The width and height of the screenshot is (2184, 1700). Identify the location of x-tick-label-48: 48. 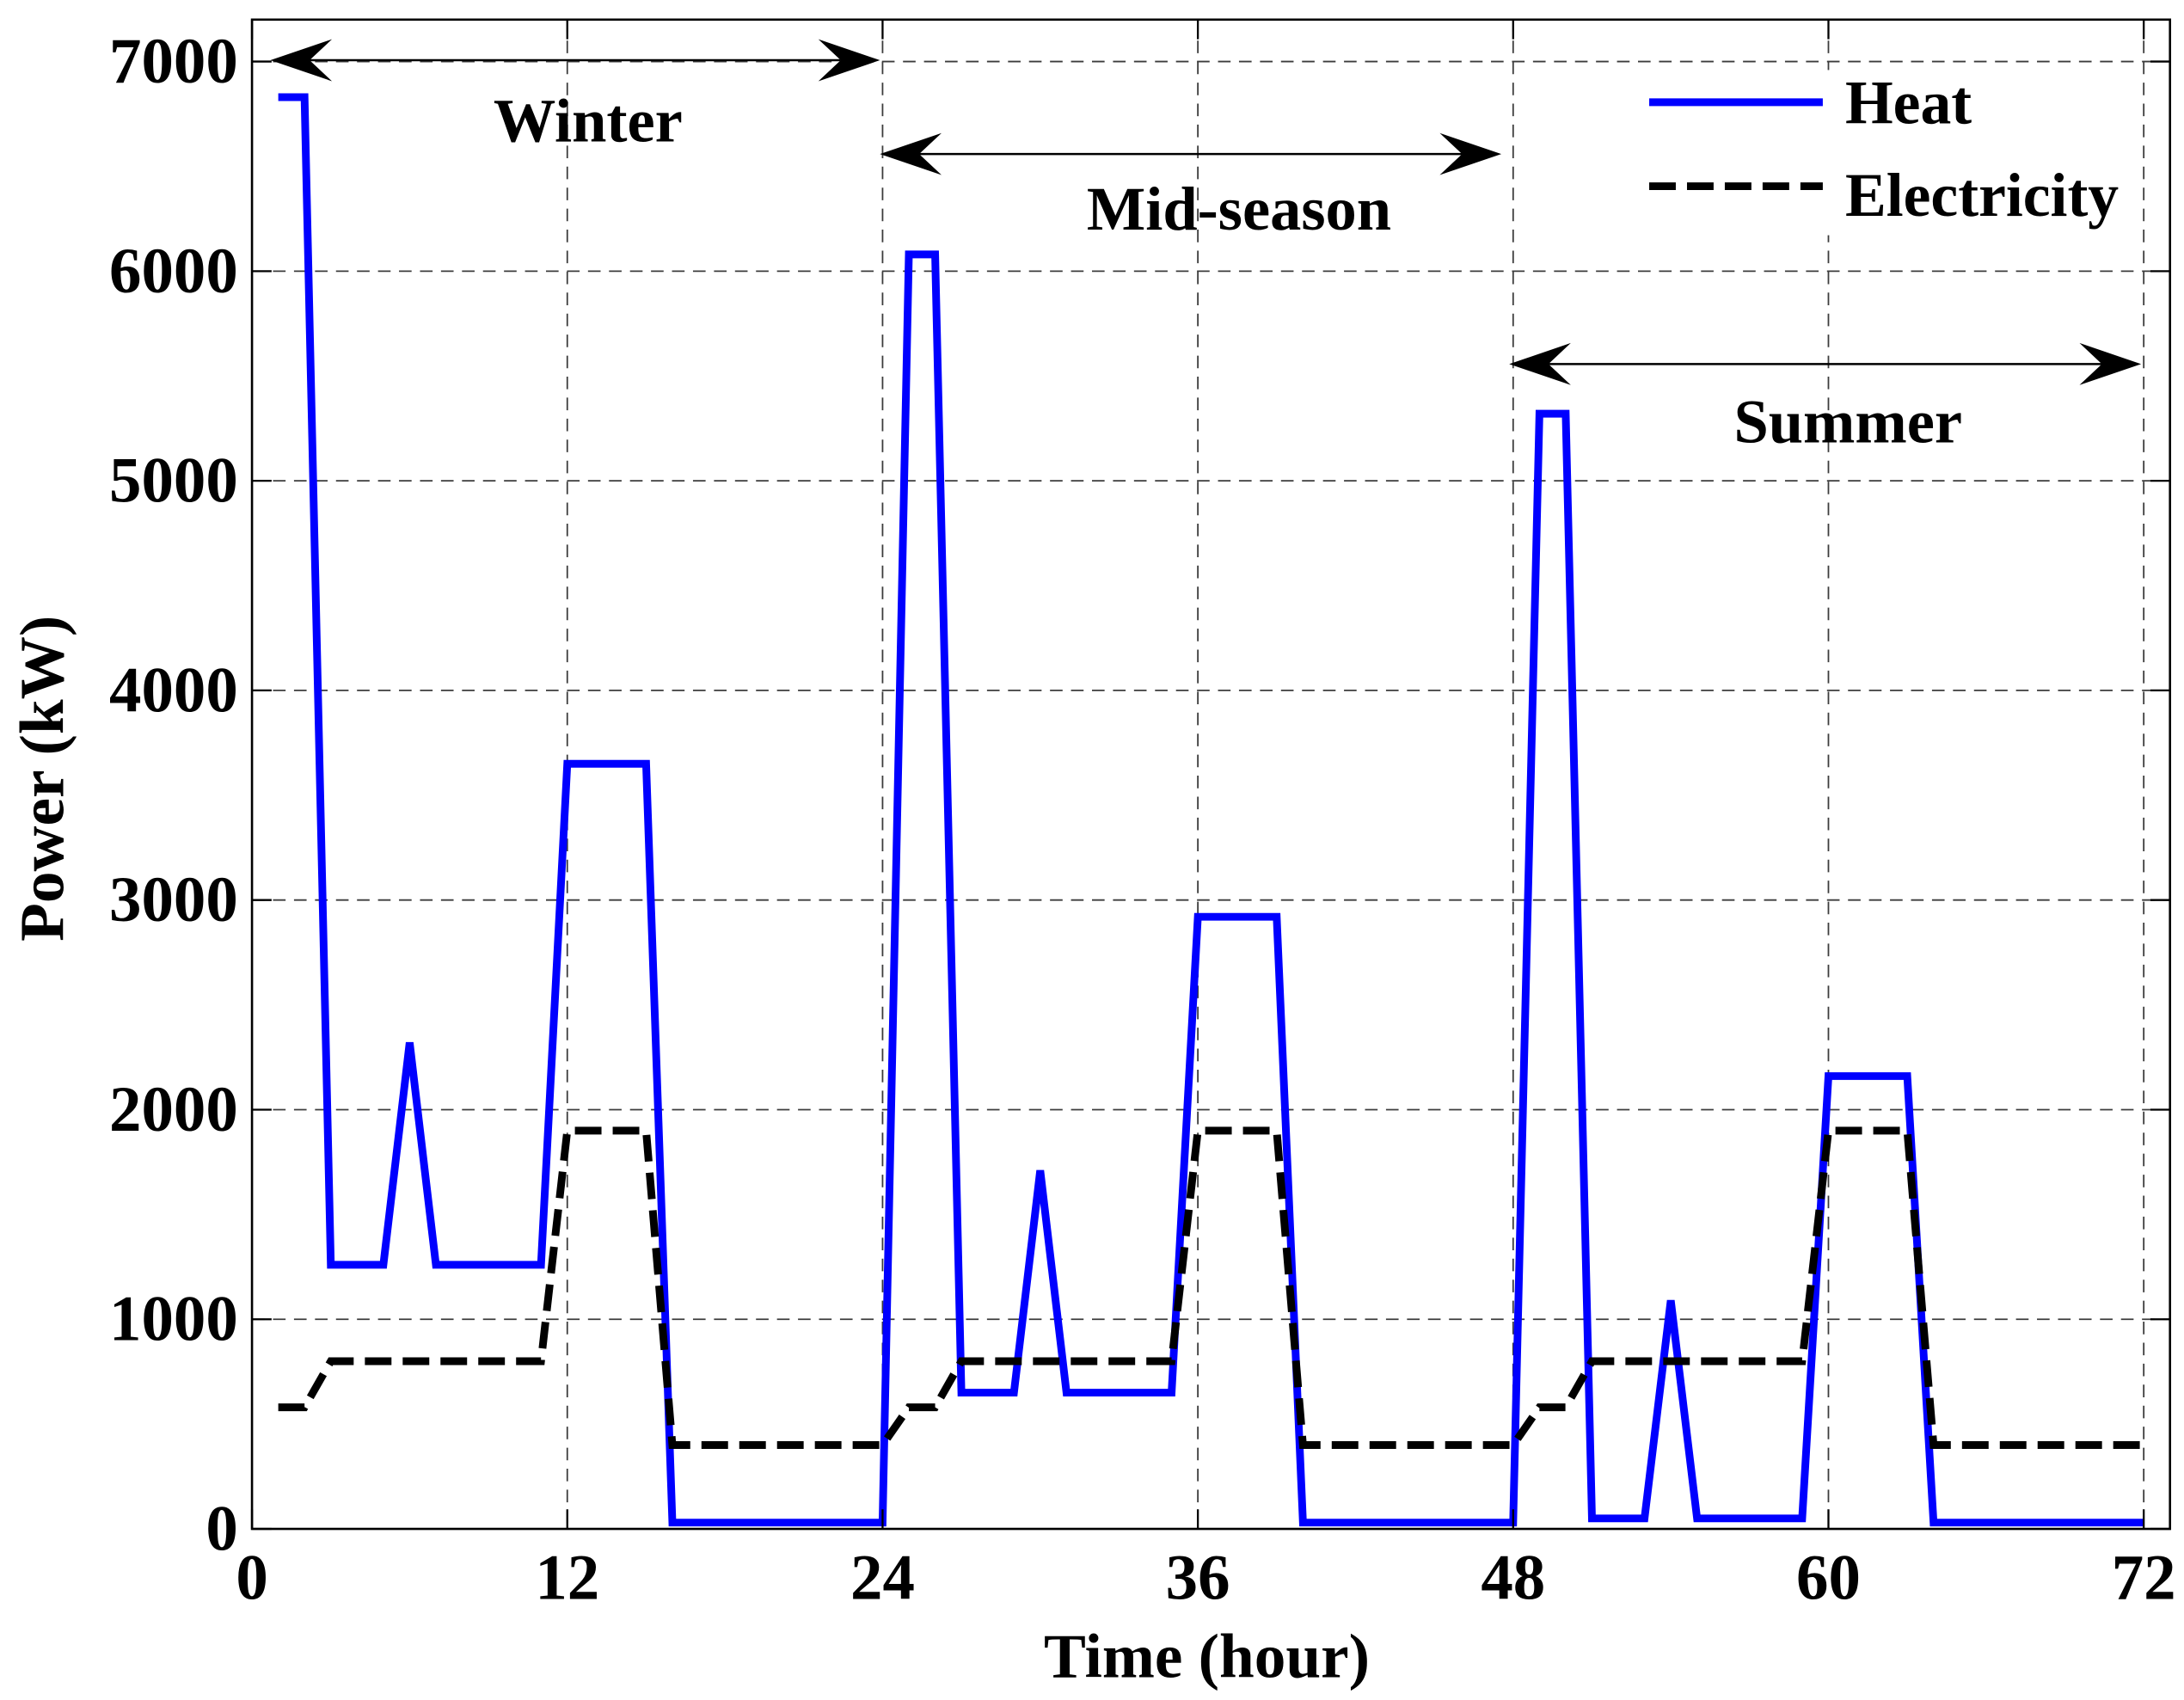
(1513, 1577).